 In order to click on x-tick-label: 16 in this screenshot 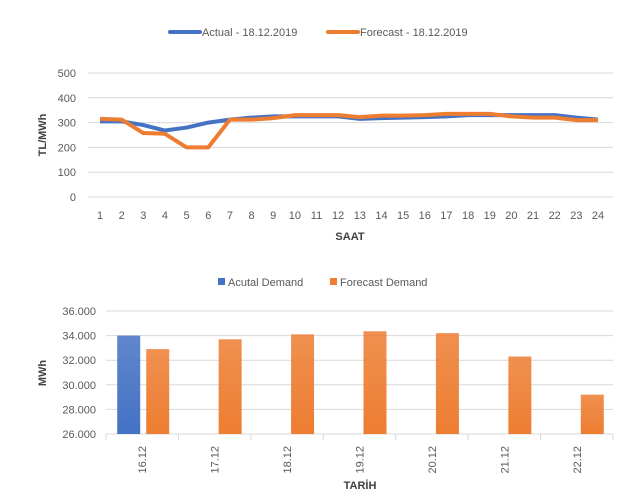, I will do `click(425, 216)`.